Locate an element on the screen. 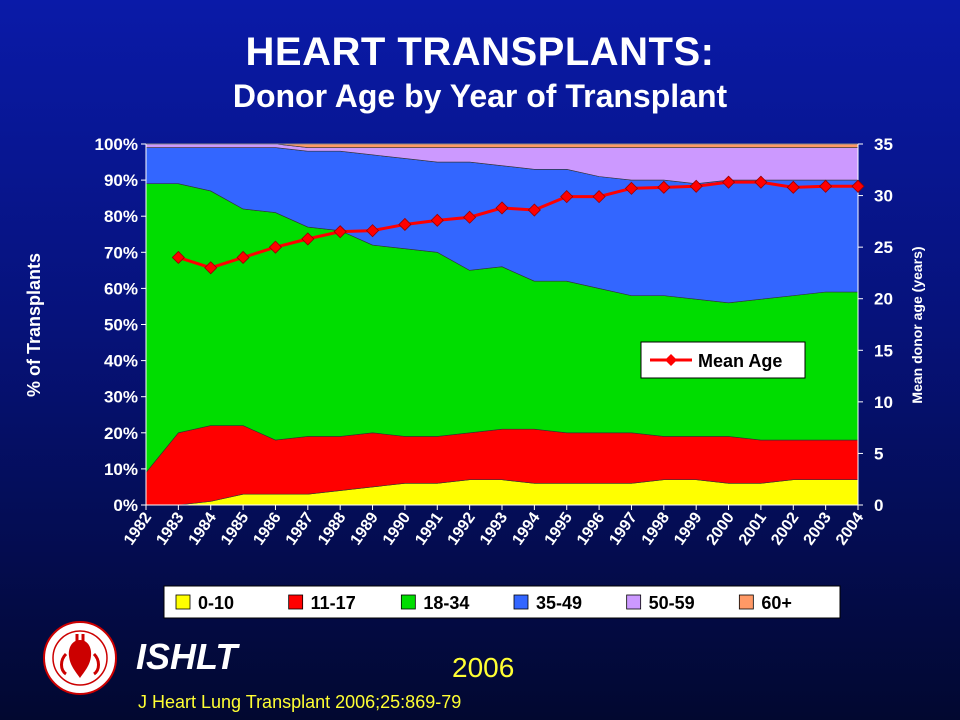 This screenshot has height=720, width=960. right-tick-label: 5 is located at coordinates (878, 453).